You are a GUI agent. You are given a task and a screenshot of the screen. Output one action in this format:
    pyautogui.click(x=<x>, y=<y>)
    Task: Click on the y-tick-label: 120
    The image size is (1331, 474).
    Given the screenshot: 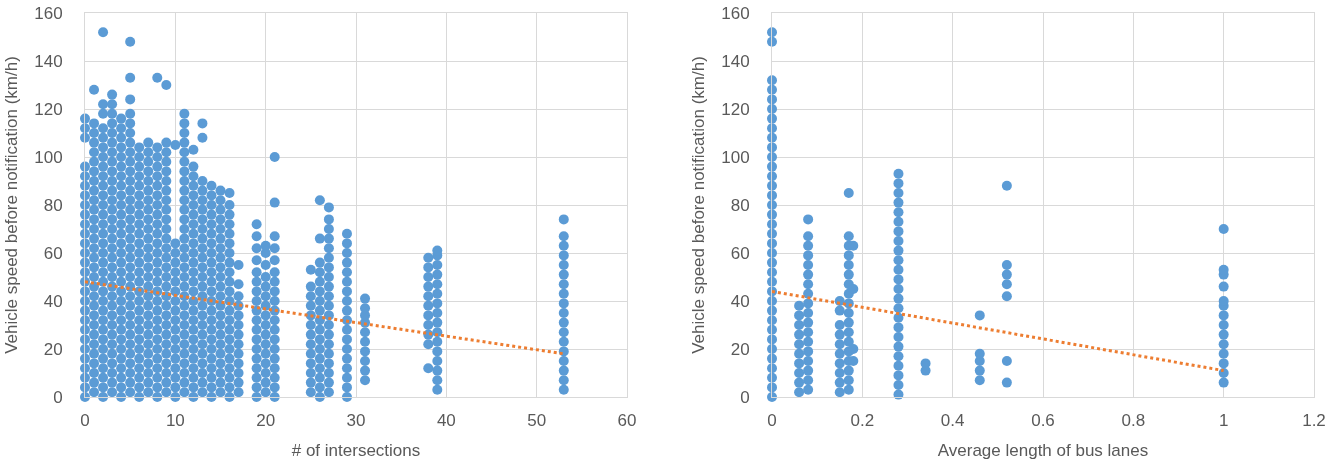 What is the action you would take?
    pyautogui.click(x=48, y=109)
    